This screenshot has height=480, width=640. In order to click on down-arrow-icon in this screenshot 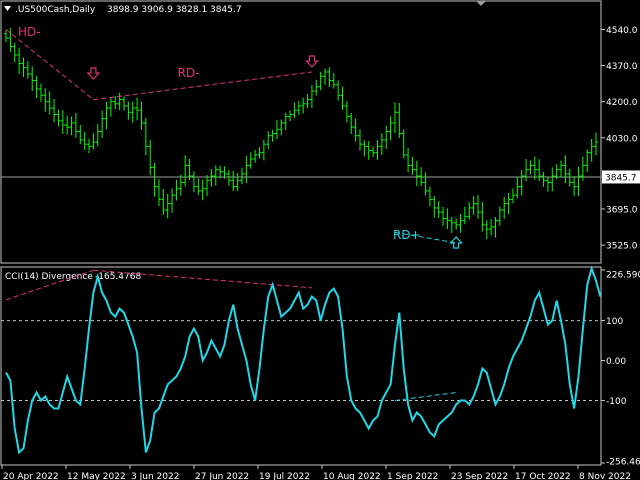, I will do `click(312, 61)`.